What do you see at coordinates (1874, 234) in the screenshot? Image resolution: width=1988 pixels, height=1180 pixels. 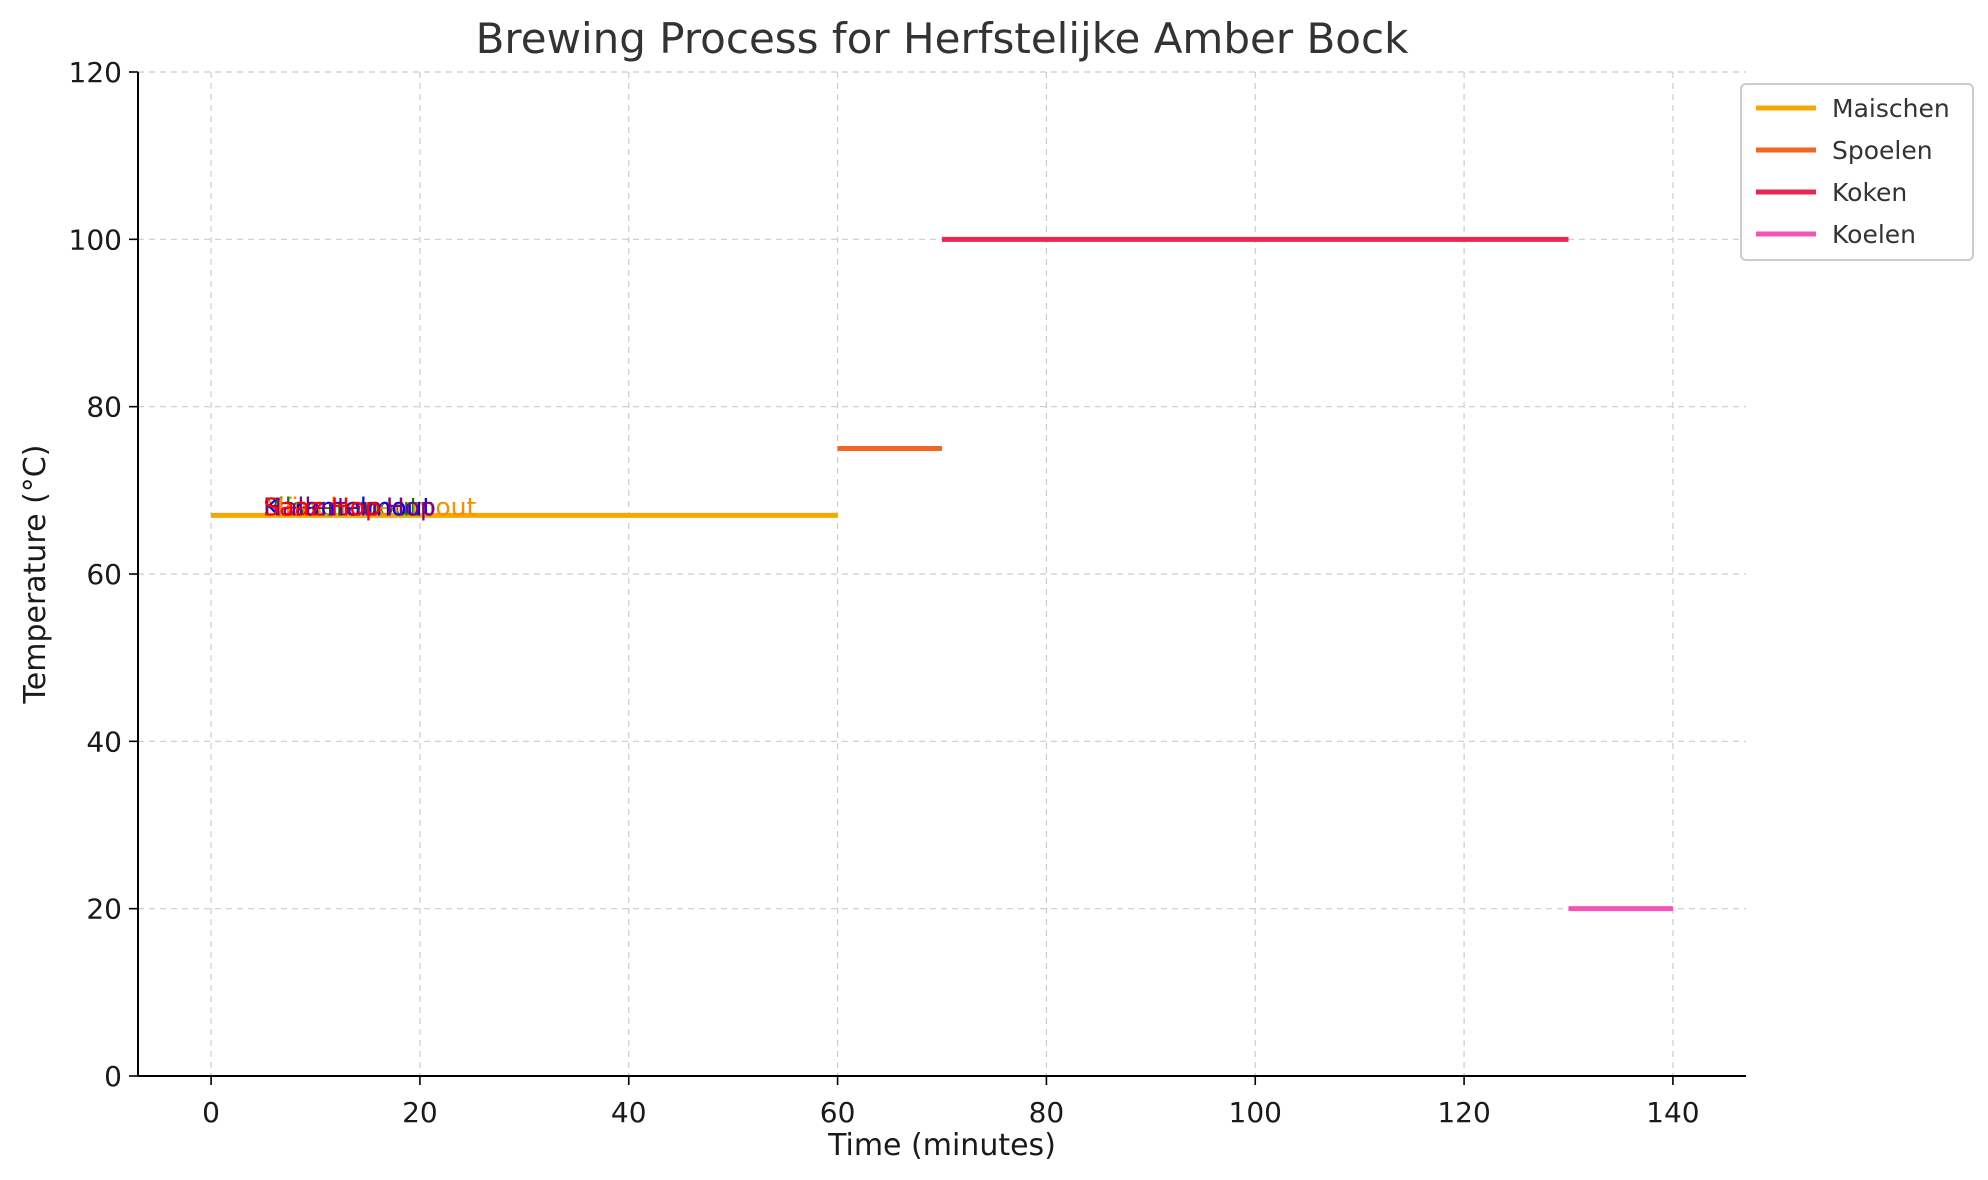 I see `legend-label: Koelen` at bounding box center [1874, 234].